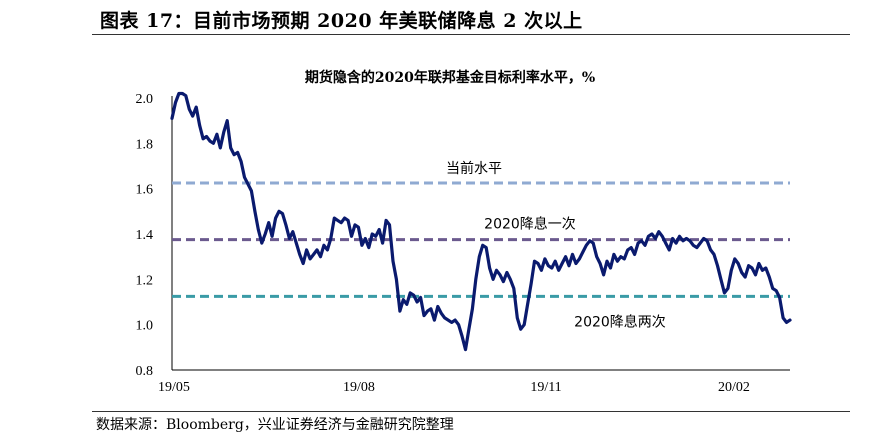 This screenshot has width=886, height=438. Describe the element at coordinates (174, 387) in the screenshot. I see `x-tick-label: 19/05` at that location.